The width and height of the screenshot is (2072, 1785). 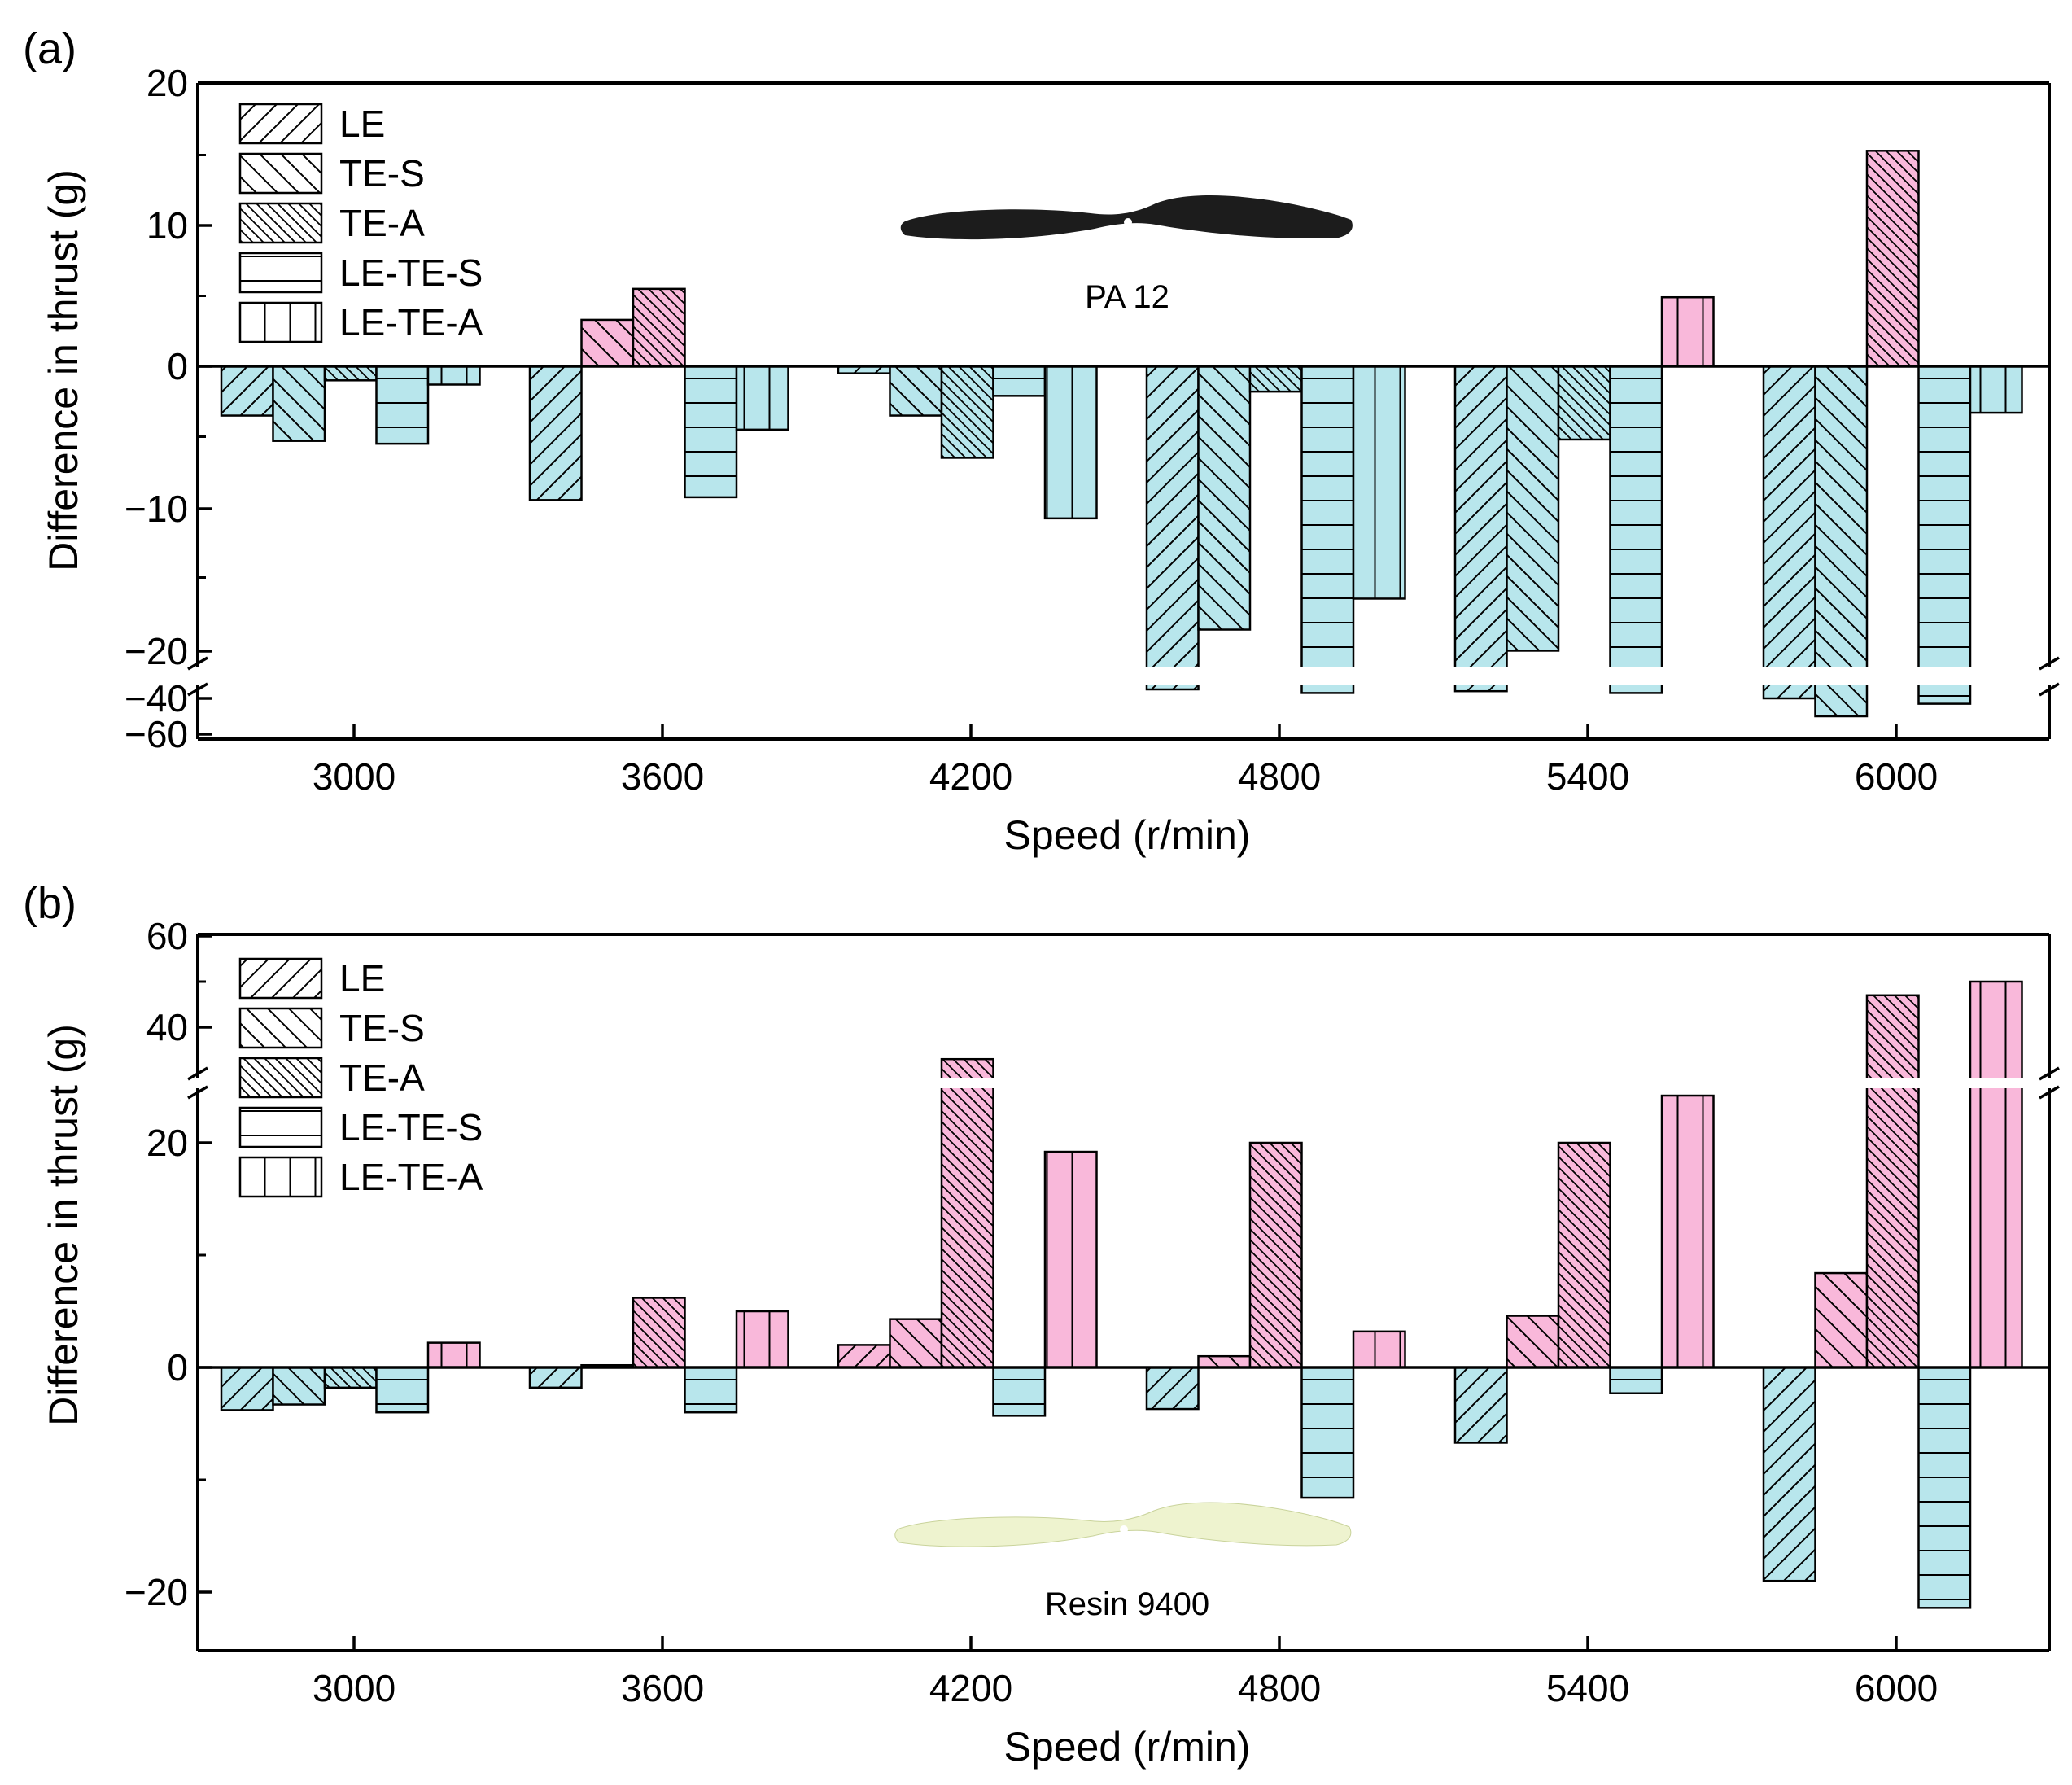 What do you see at coordinates (1279, 1672) in the screenshot?
I see `x-tick-4800: 4800` at bounding box center [1279, 1672].